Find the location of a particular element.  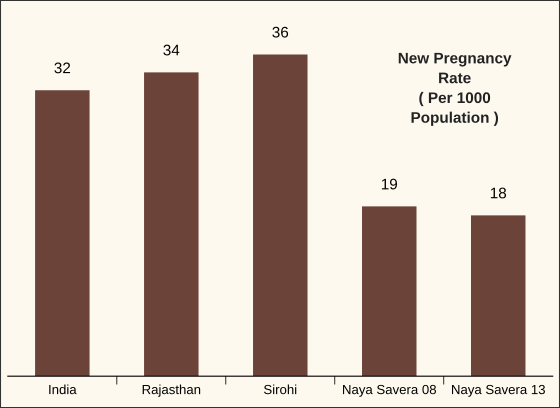

x-tick-label: India is located at coordinates (63, 389).